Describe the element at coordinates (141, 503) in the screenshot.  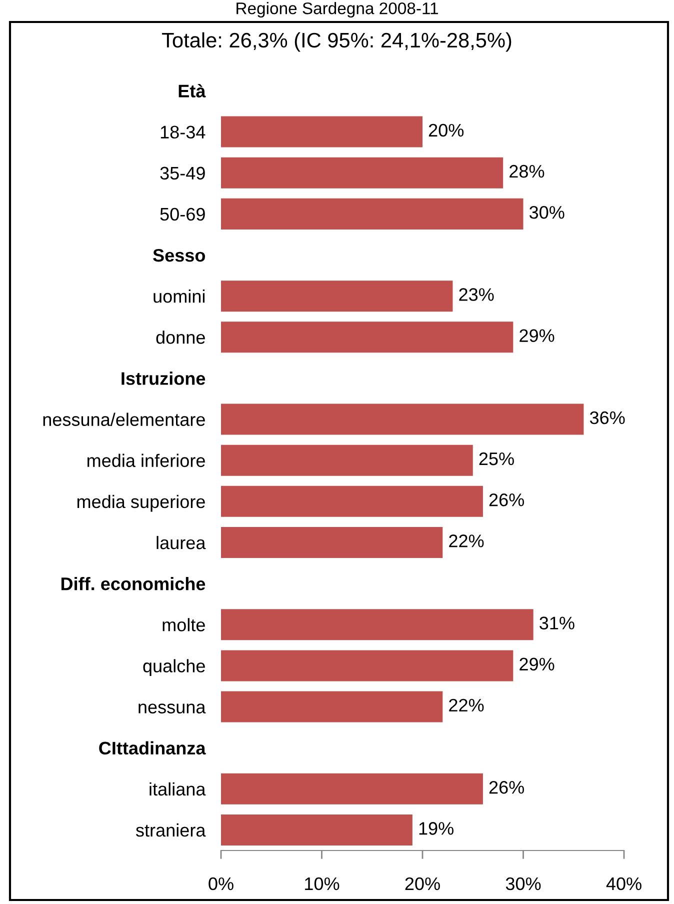
I see `y-tick-label: media superiore` at that location.